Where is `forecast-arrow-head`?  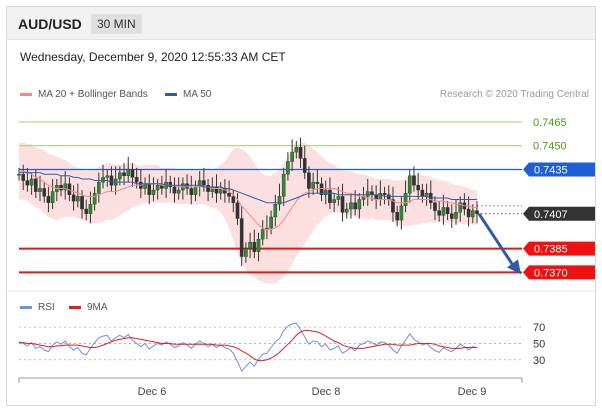 forecast-arrow-head is located at coordinates (514, 267).